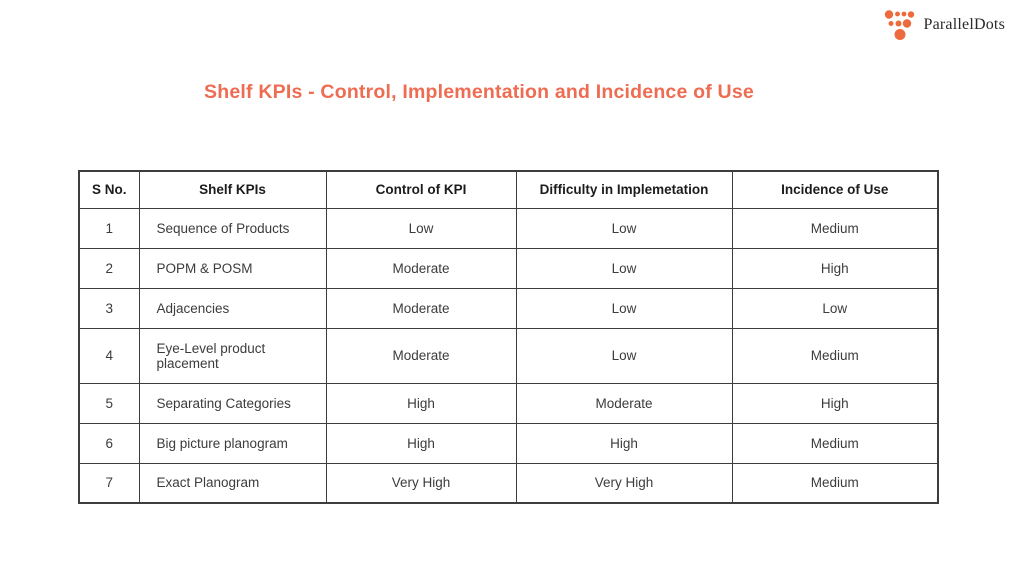  Describe the element at coordinates (109, 268) in the screenshot. I see `table-cell: 2` at that location.